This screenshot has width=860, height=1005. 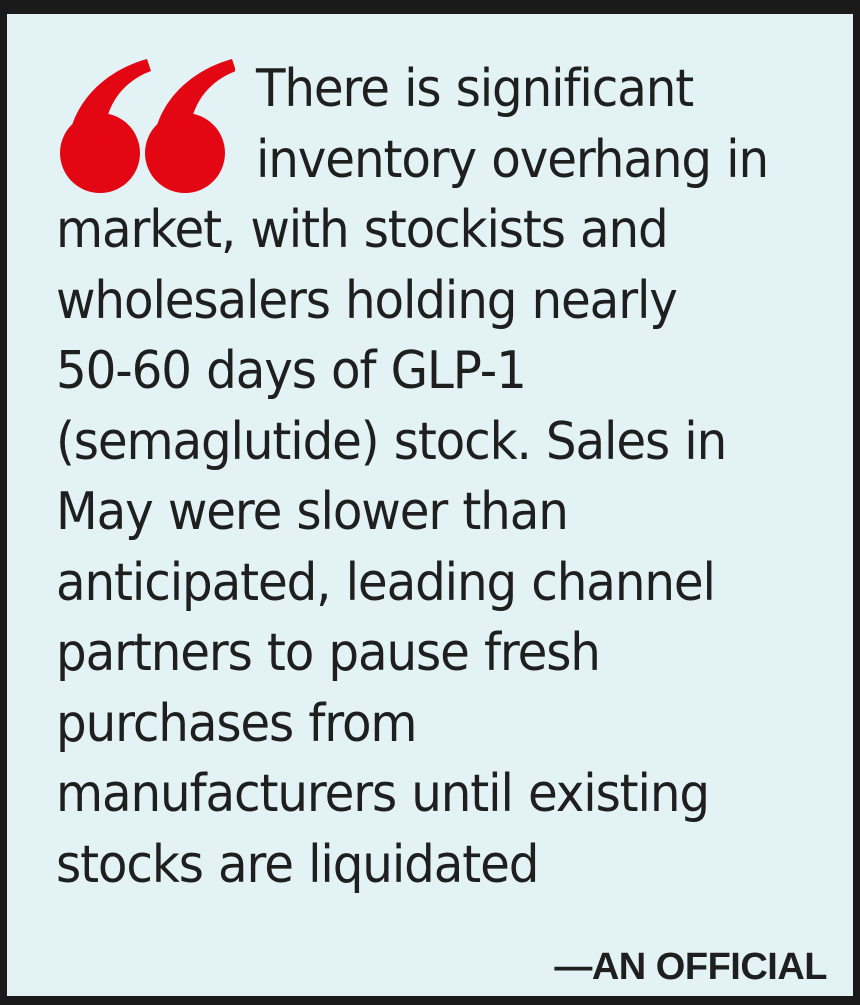 What do you see at coordinates (147, 126) in the screenshot?
I see `quotation-mark-icon` at bounding box center [147, 126].